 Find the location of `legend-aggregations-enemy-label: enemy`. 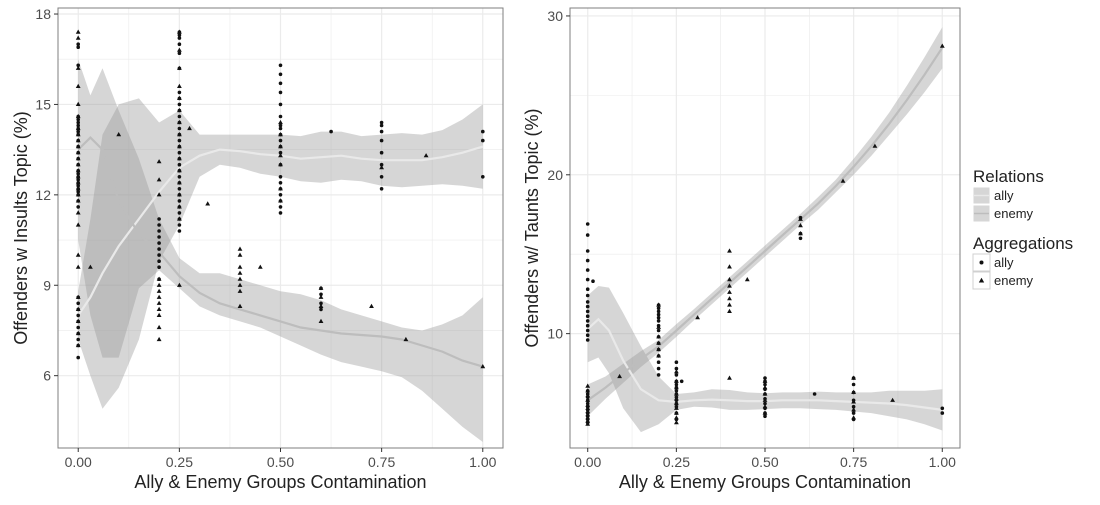

legend-aggregations-enemy-label: enemy is located at coordinates (1014, 280).